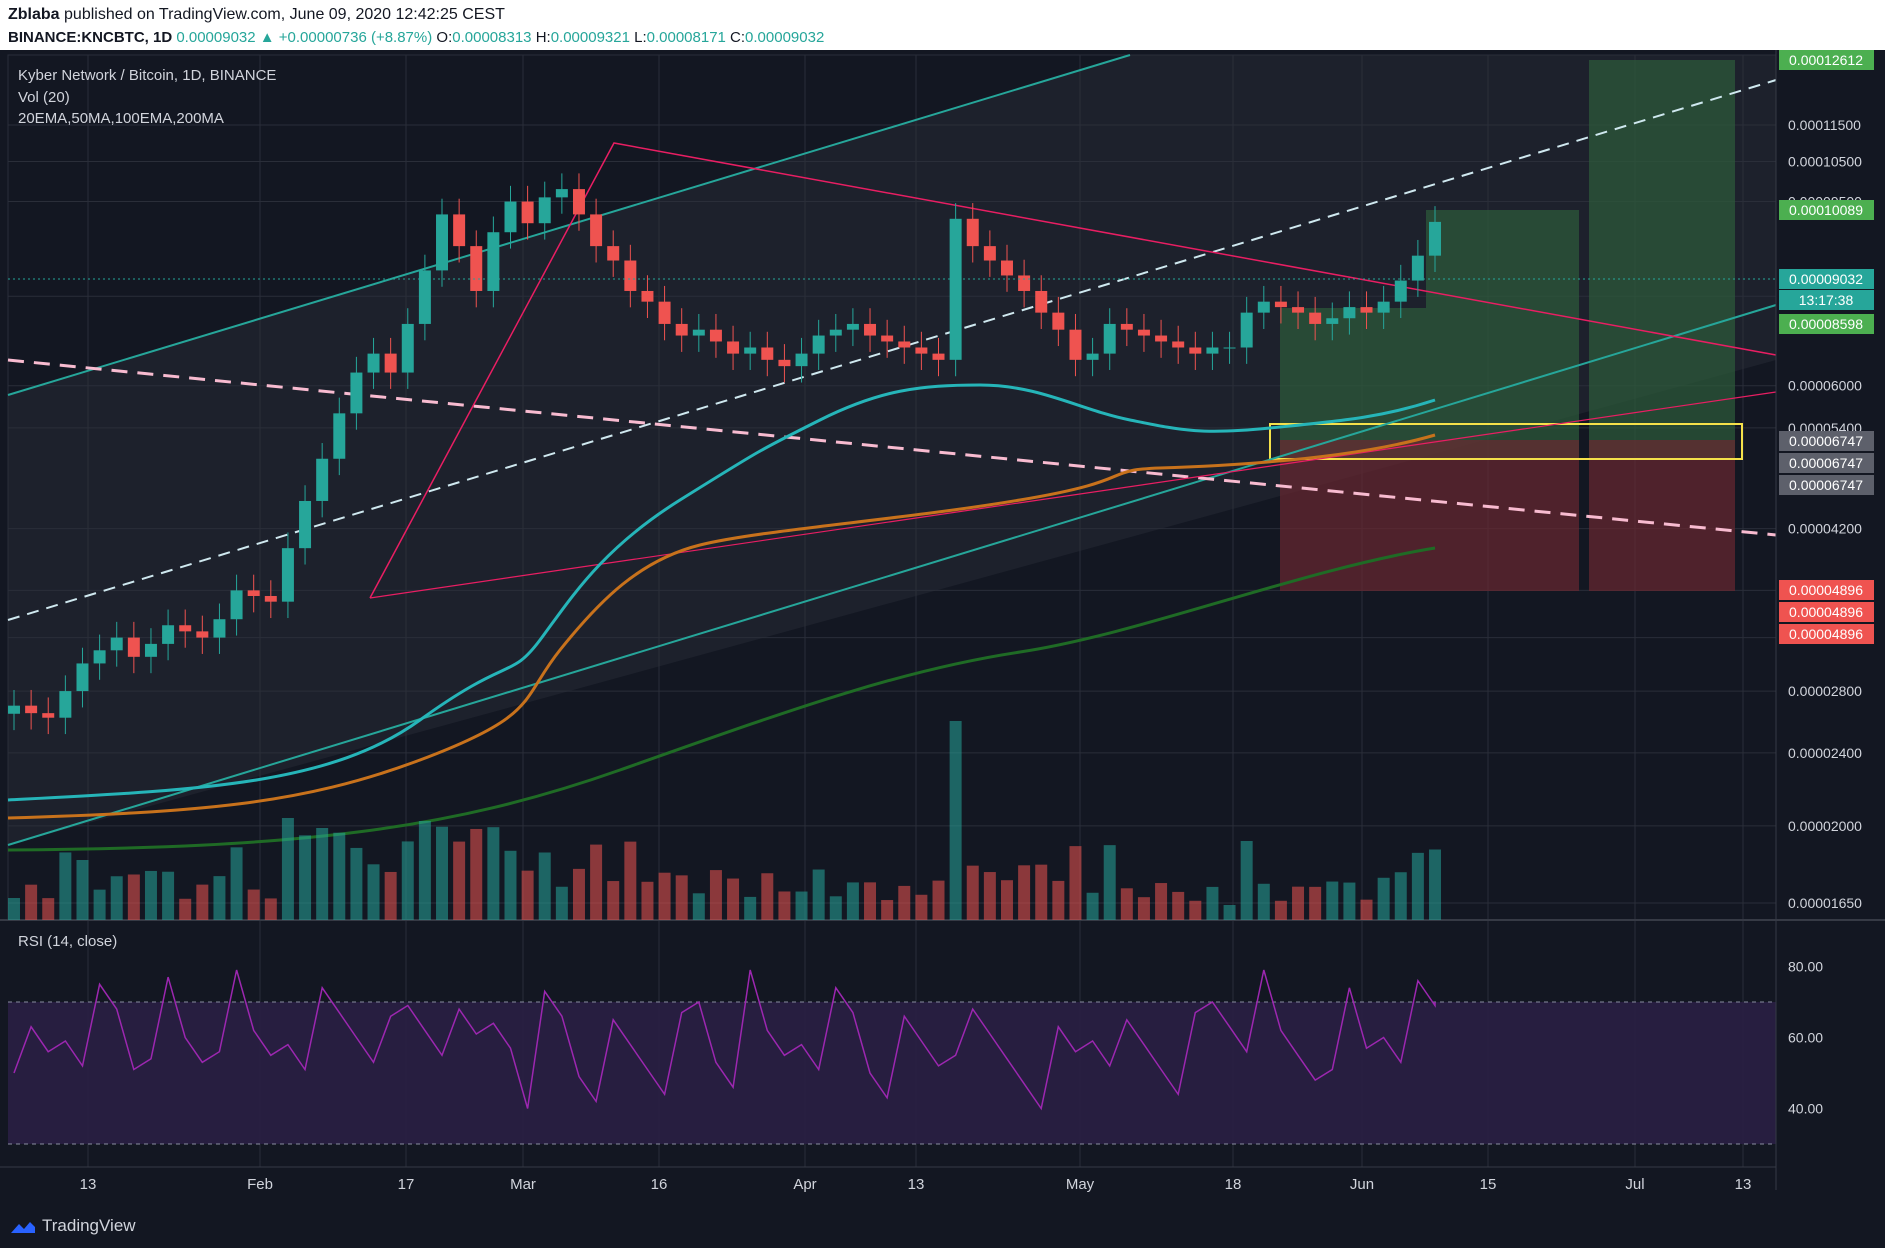  I want to click on time-tick-label: Mar, so click(523, 1184).